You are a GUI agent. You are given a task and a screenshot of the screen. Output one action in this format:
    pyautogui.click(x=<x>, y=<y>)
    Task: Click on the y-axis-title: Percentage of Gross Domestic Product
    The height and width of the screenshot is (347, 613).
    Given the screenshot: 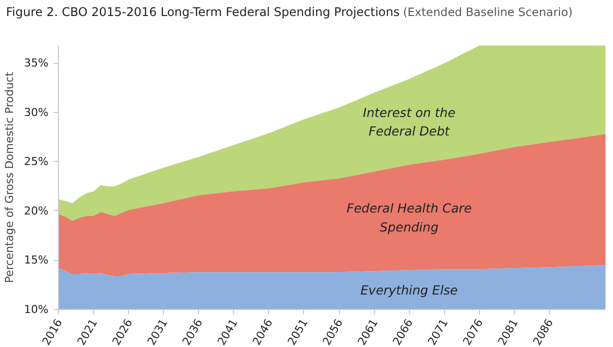 What is the action you would take?
    pyautogui.click(x=9, y=177)
    